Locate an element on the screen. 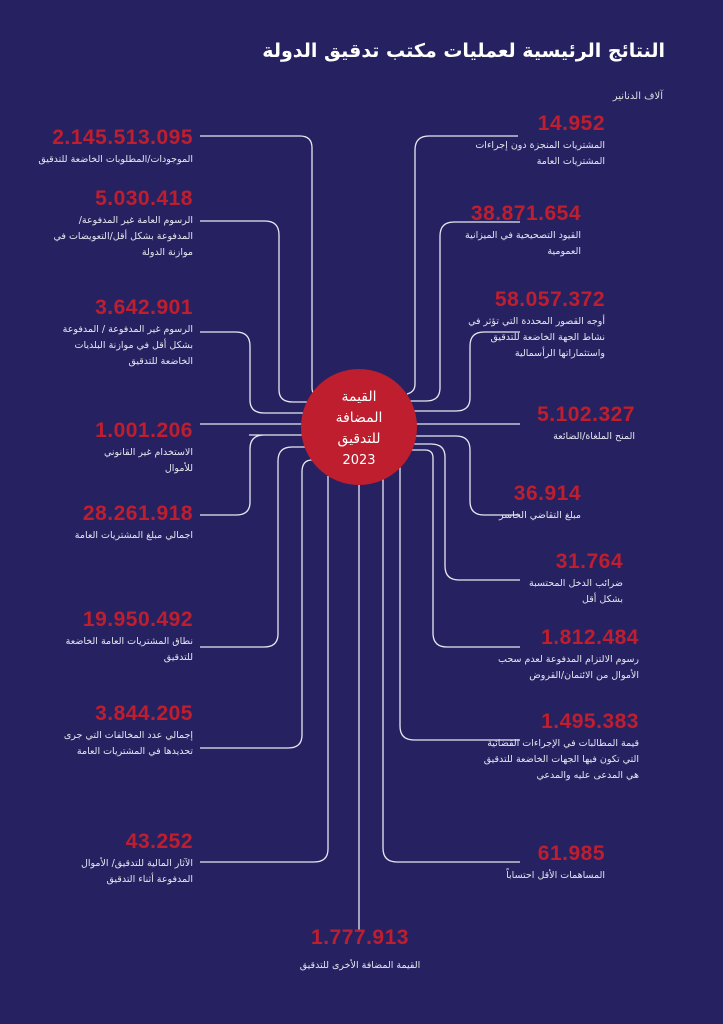 This screenshot has height=1024, width=723. unit-label: آلاف الدنانير is located at coordinates (637, 96).